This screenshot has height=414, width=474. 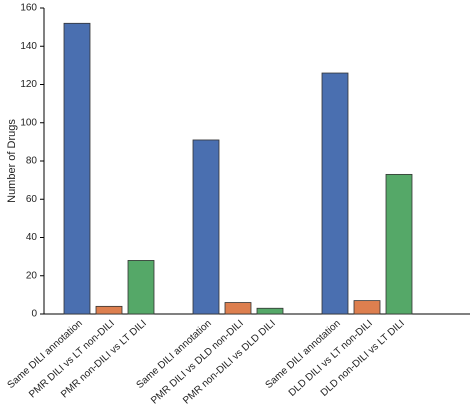 I want to click on y-tick-label: 20, so click(x=32, y=275).